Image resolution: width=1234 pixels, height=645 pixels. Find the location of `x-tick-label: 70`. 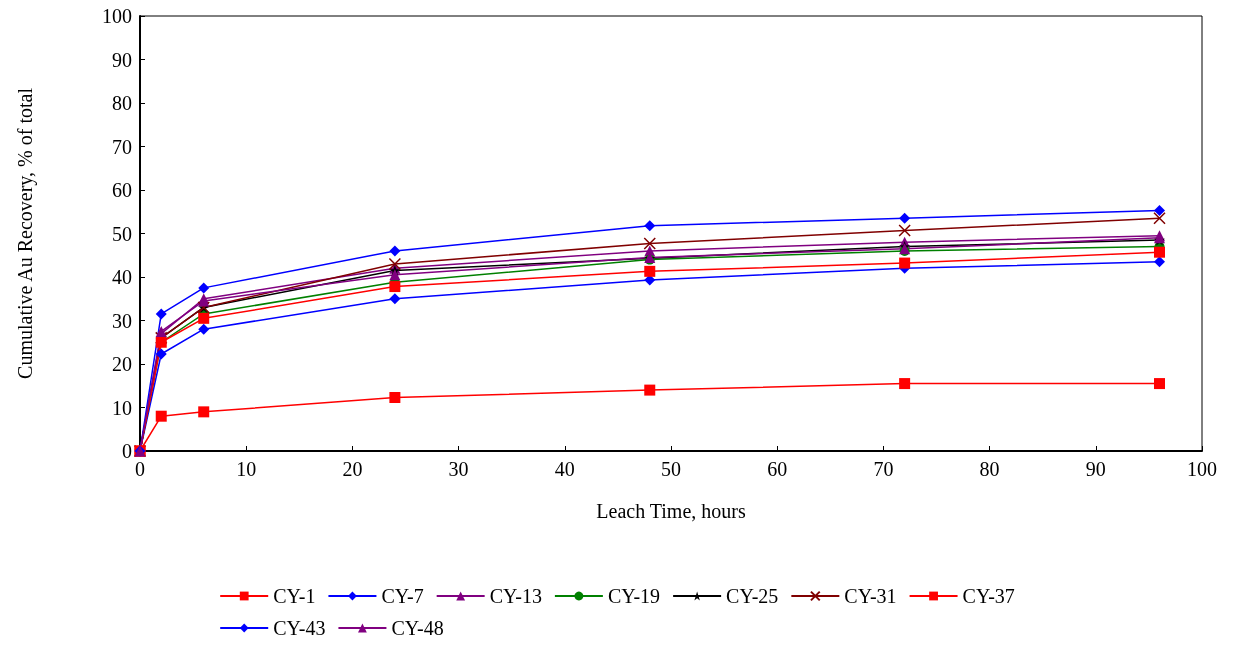

x-tick-label: 70 is located at coordinates (883, 469).